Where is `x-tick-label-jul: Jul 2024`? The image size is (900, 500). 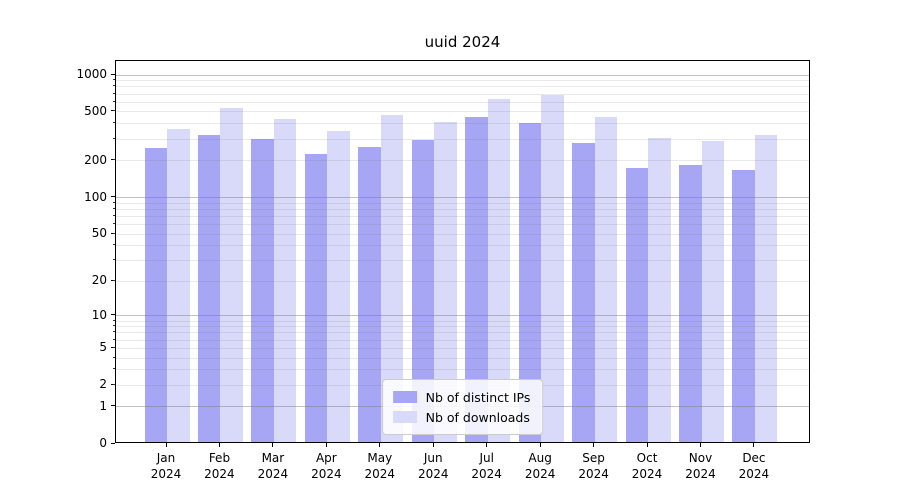 x-tick-label-jul: Jul 2024 is located at coordinates (486, 466).